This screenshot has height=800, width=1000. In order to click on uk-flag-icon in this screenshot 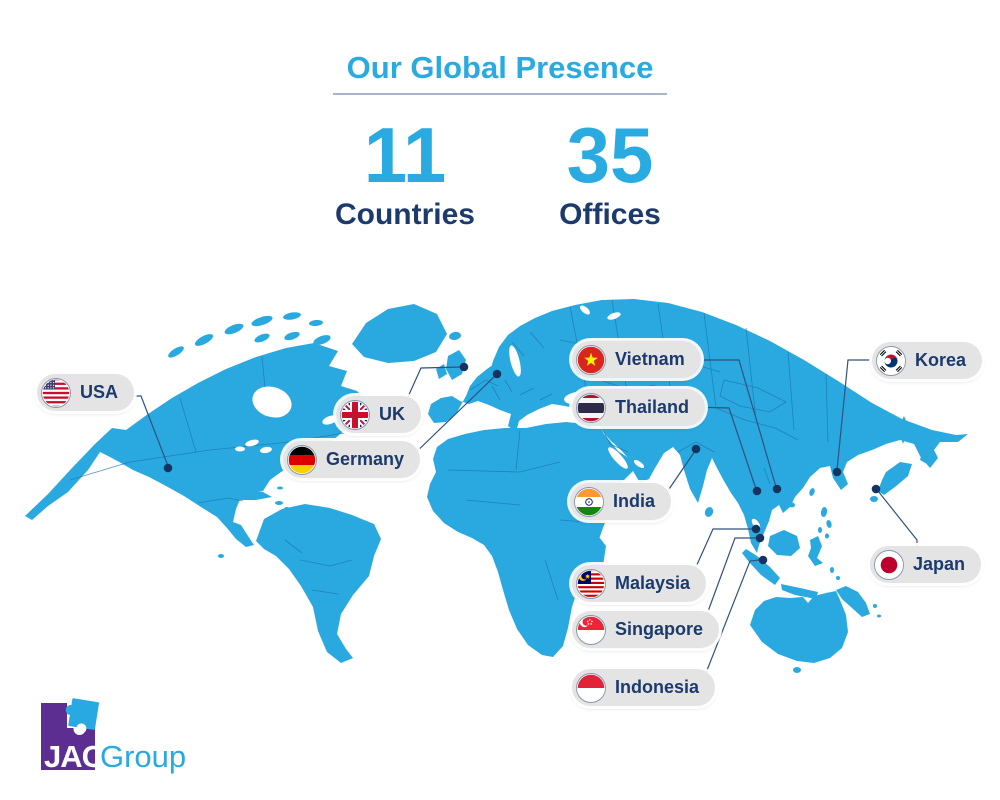, I will do `click(355, 414)`.